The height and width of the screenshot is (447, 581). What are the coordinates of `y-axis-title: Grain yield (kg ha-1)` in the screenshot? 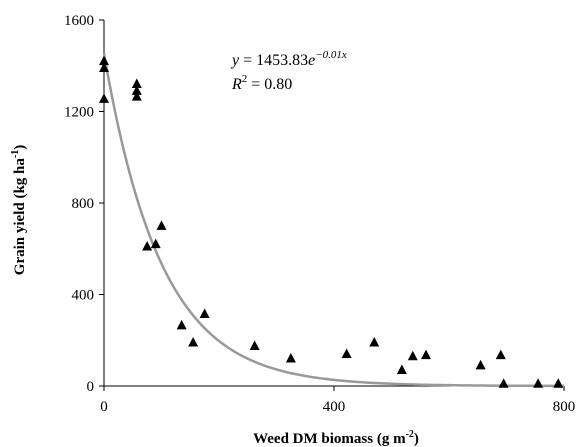 It's located at (19, 210).